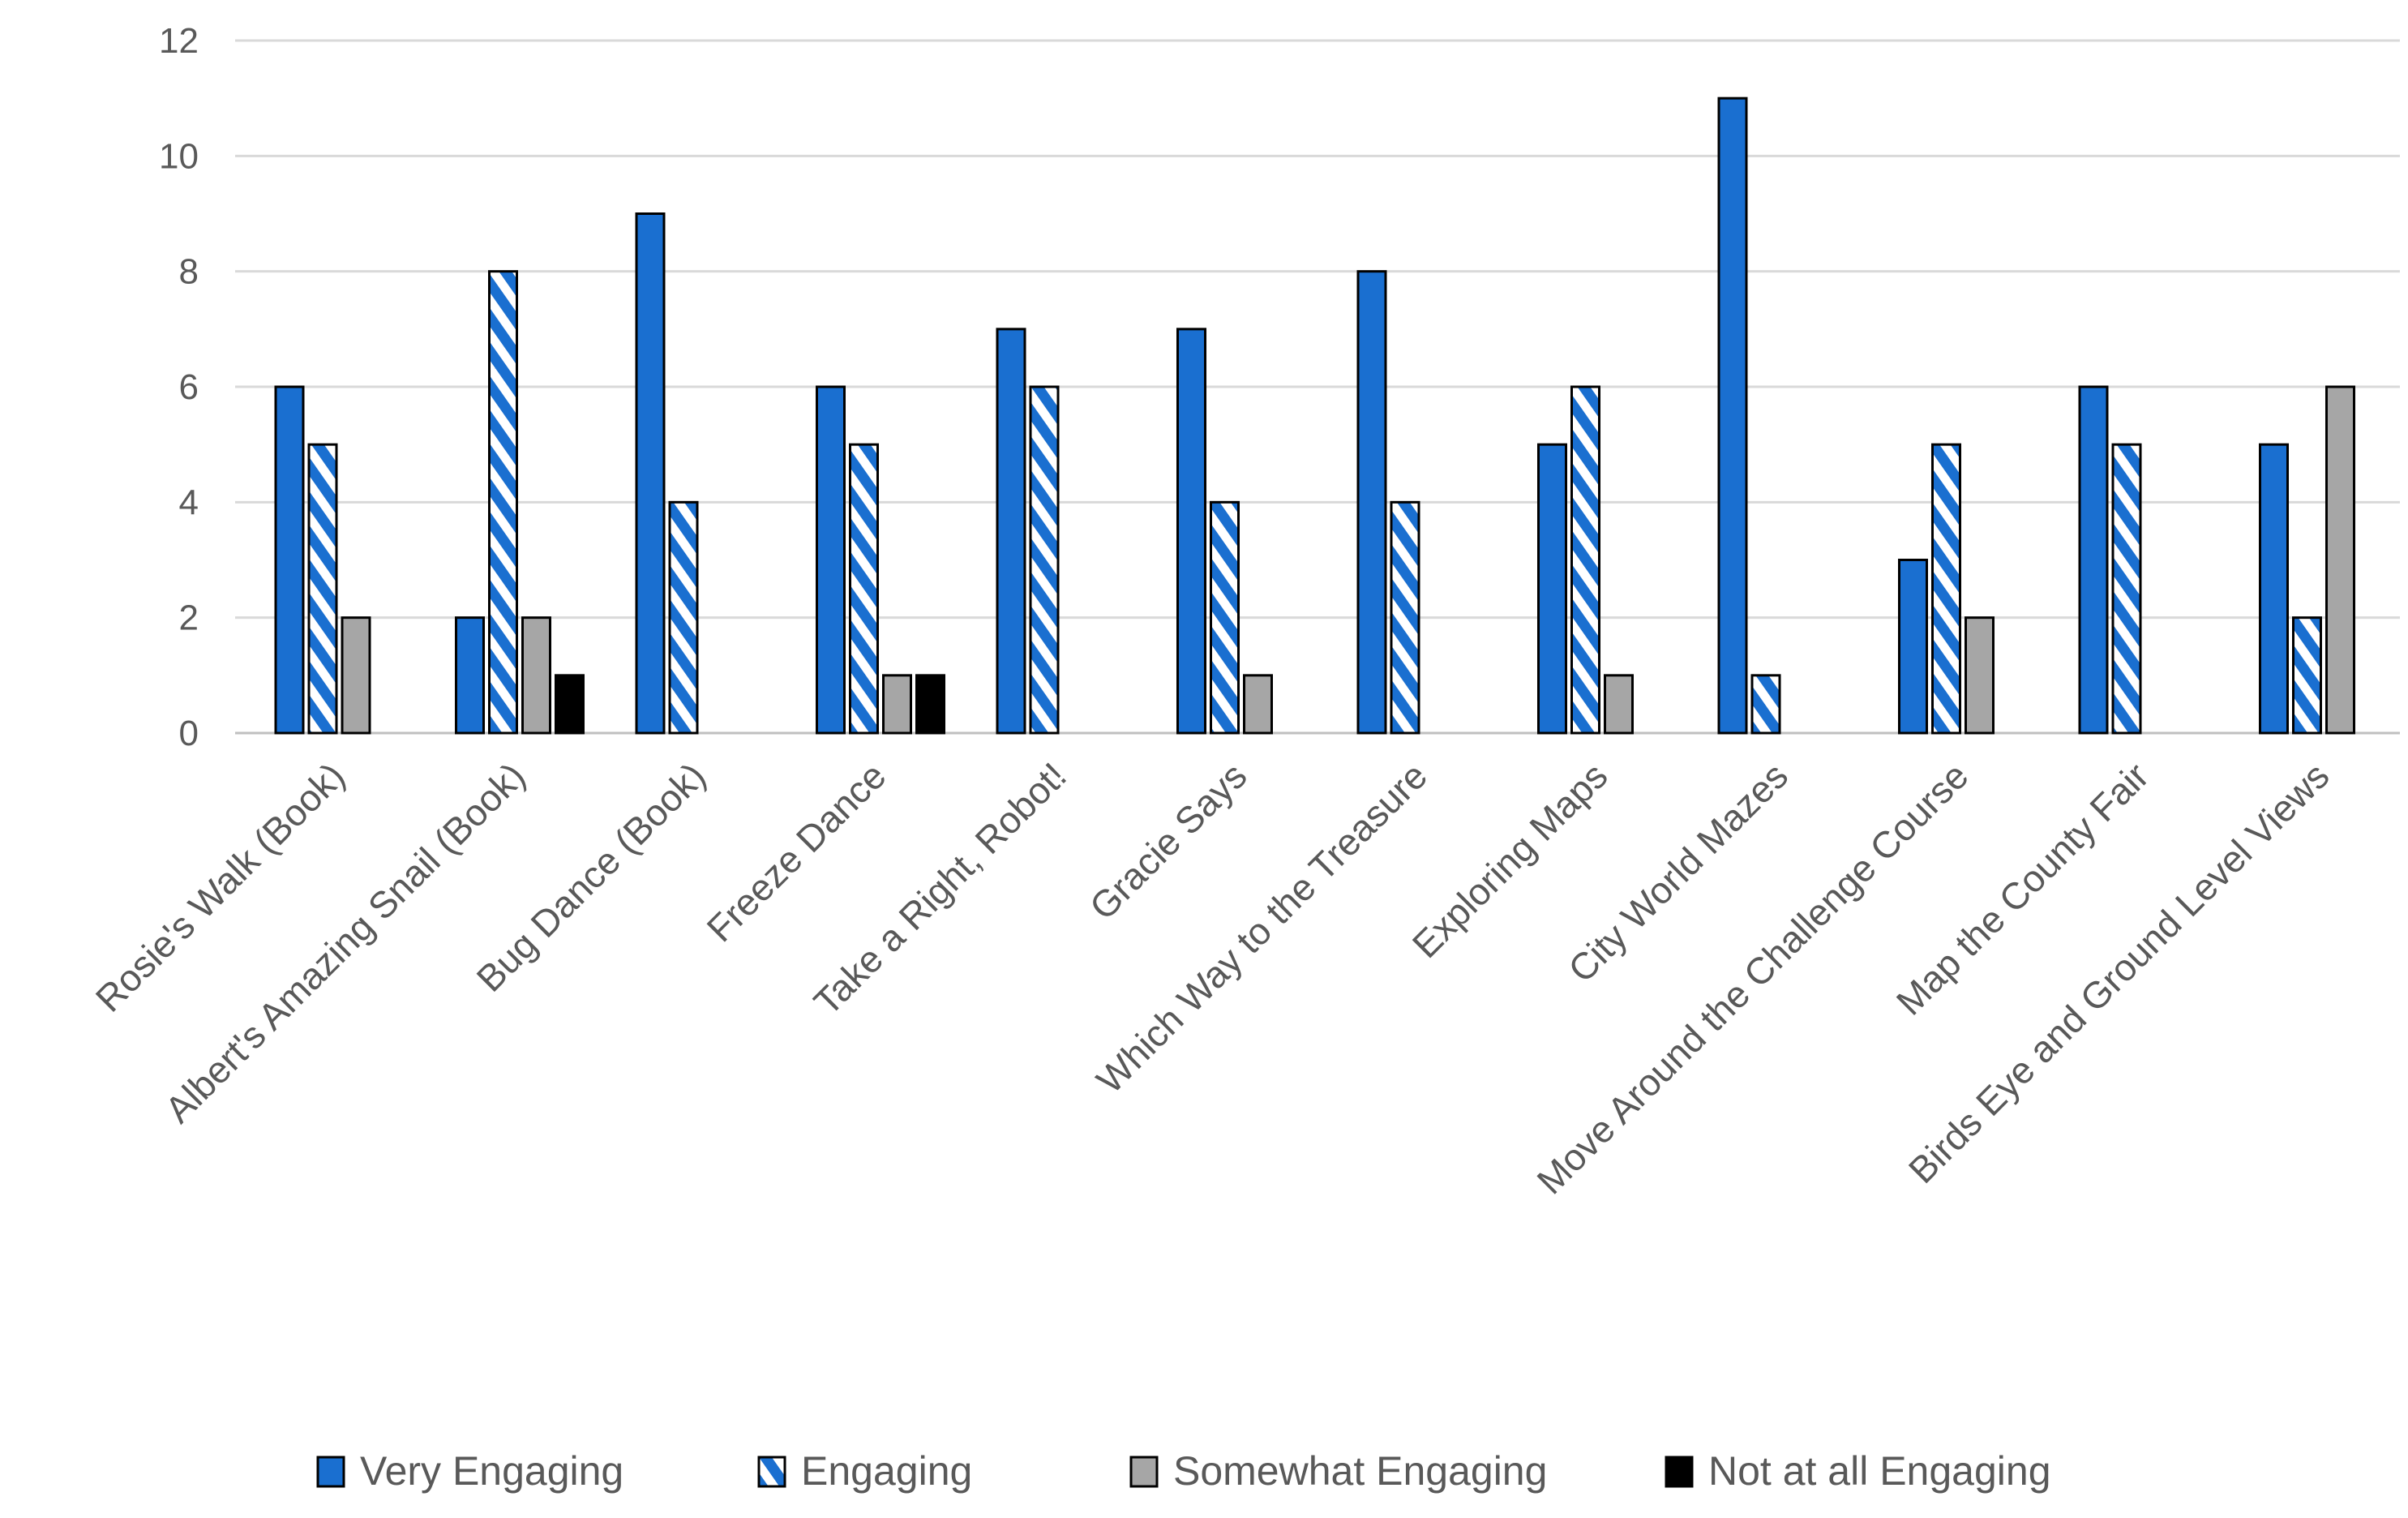 The height and width of the screenshot is (1518, 2408). What do you see at coordinates (344, 942) in the screenshot?
I see `x-tick-label: Albert's Amazing Snail (Book)` at bounding box center [344, 942].